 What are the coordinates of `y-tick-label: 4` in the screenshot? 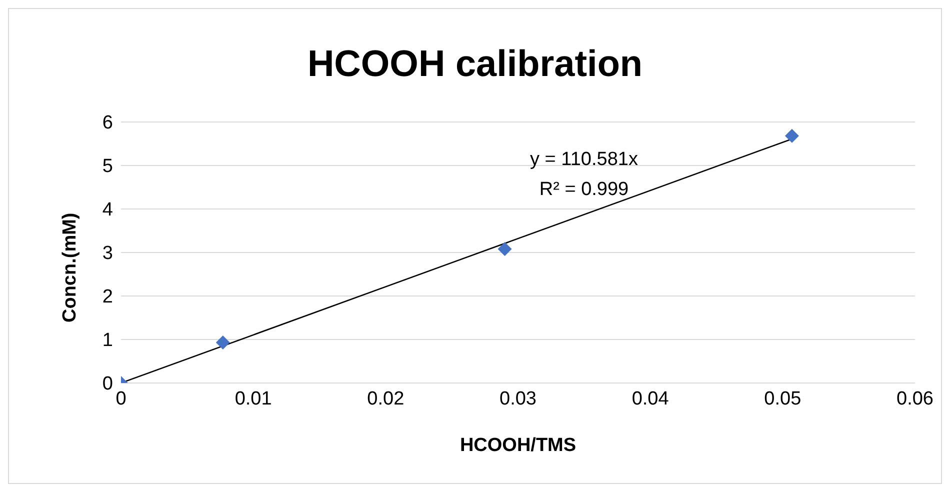 It's located at (108, 210).